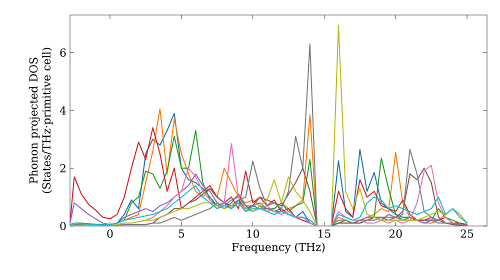 This screenshot has width=500, height=280. What do you see at coordinates (110, 234) in the screenshot?
I see `x-tick-label: 0` at bounding box center [110, 234].